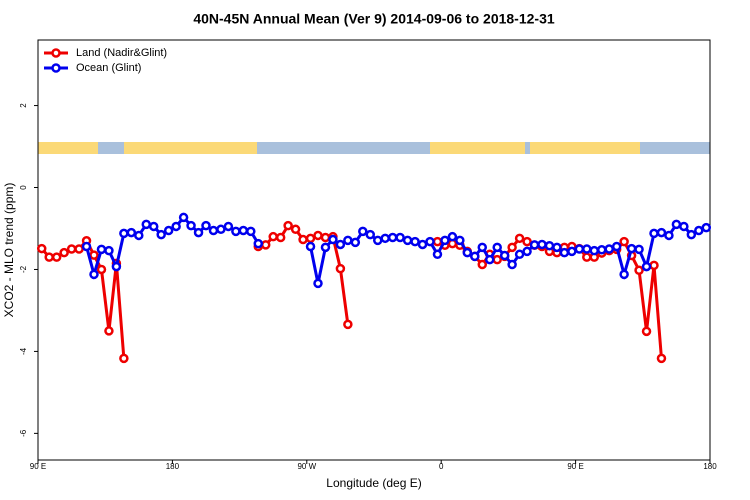  Describe the element at coordinates (23, 105) in the screenshot. I see `y-tick-label: 2` at that location.